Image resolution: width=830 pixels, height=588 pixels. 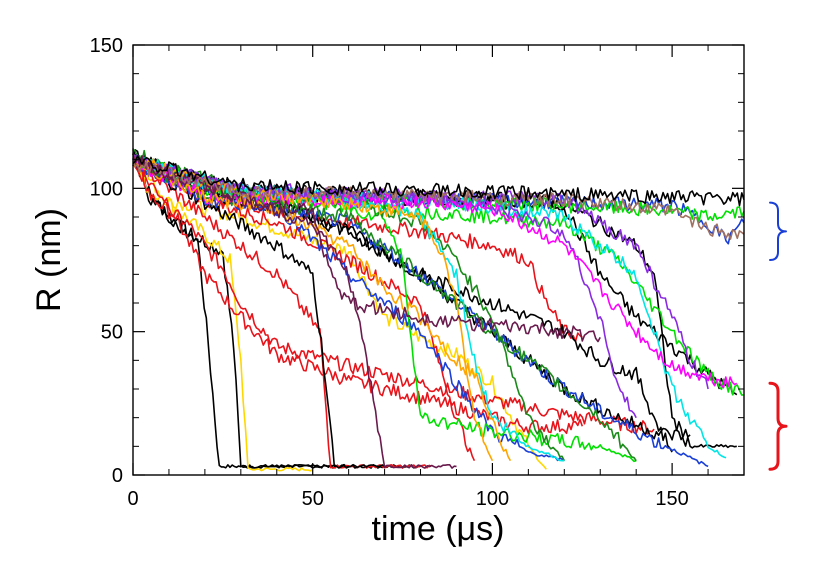 What do you see at coordinates (132, 499) in the screenshot?
I see `x-tick-label: 0` at bounding box center [132, 499].